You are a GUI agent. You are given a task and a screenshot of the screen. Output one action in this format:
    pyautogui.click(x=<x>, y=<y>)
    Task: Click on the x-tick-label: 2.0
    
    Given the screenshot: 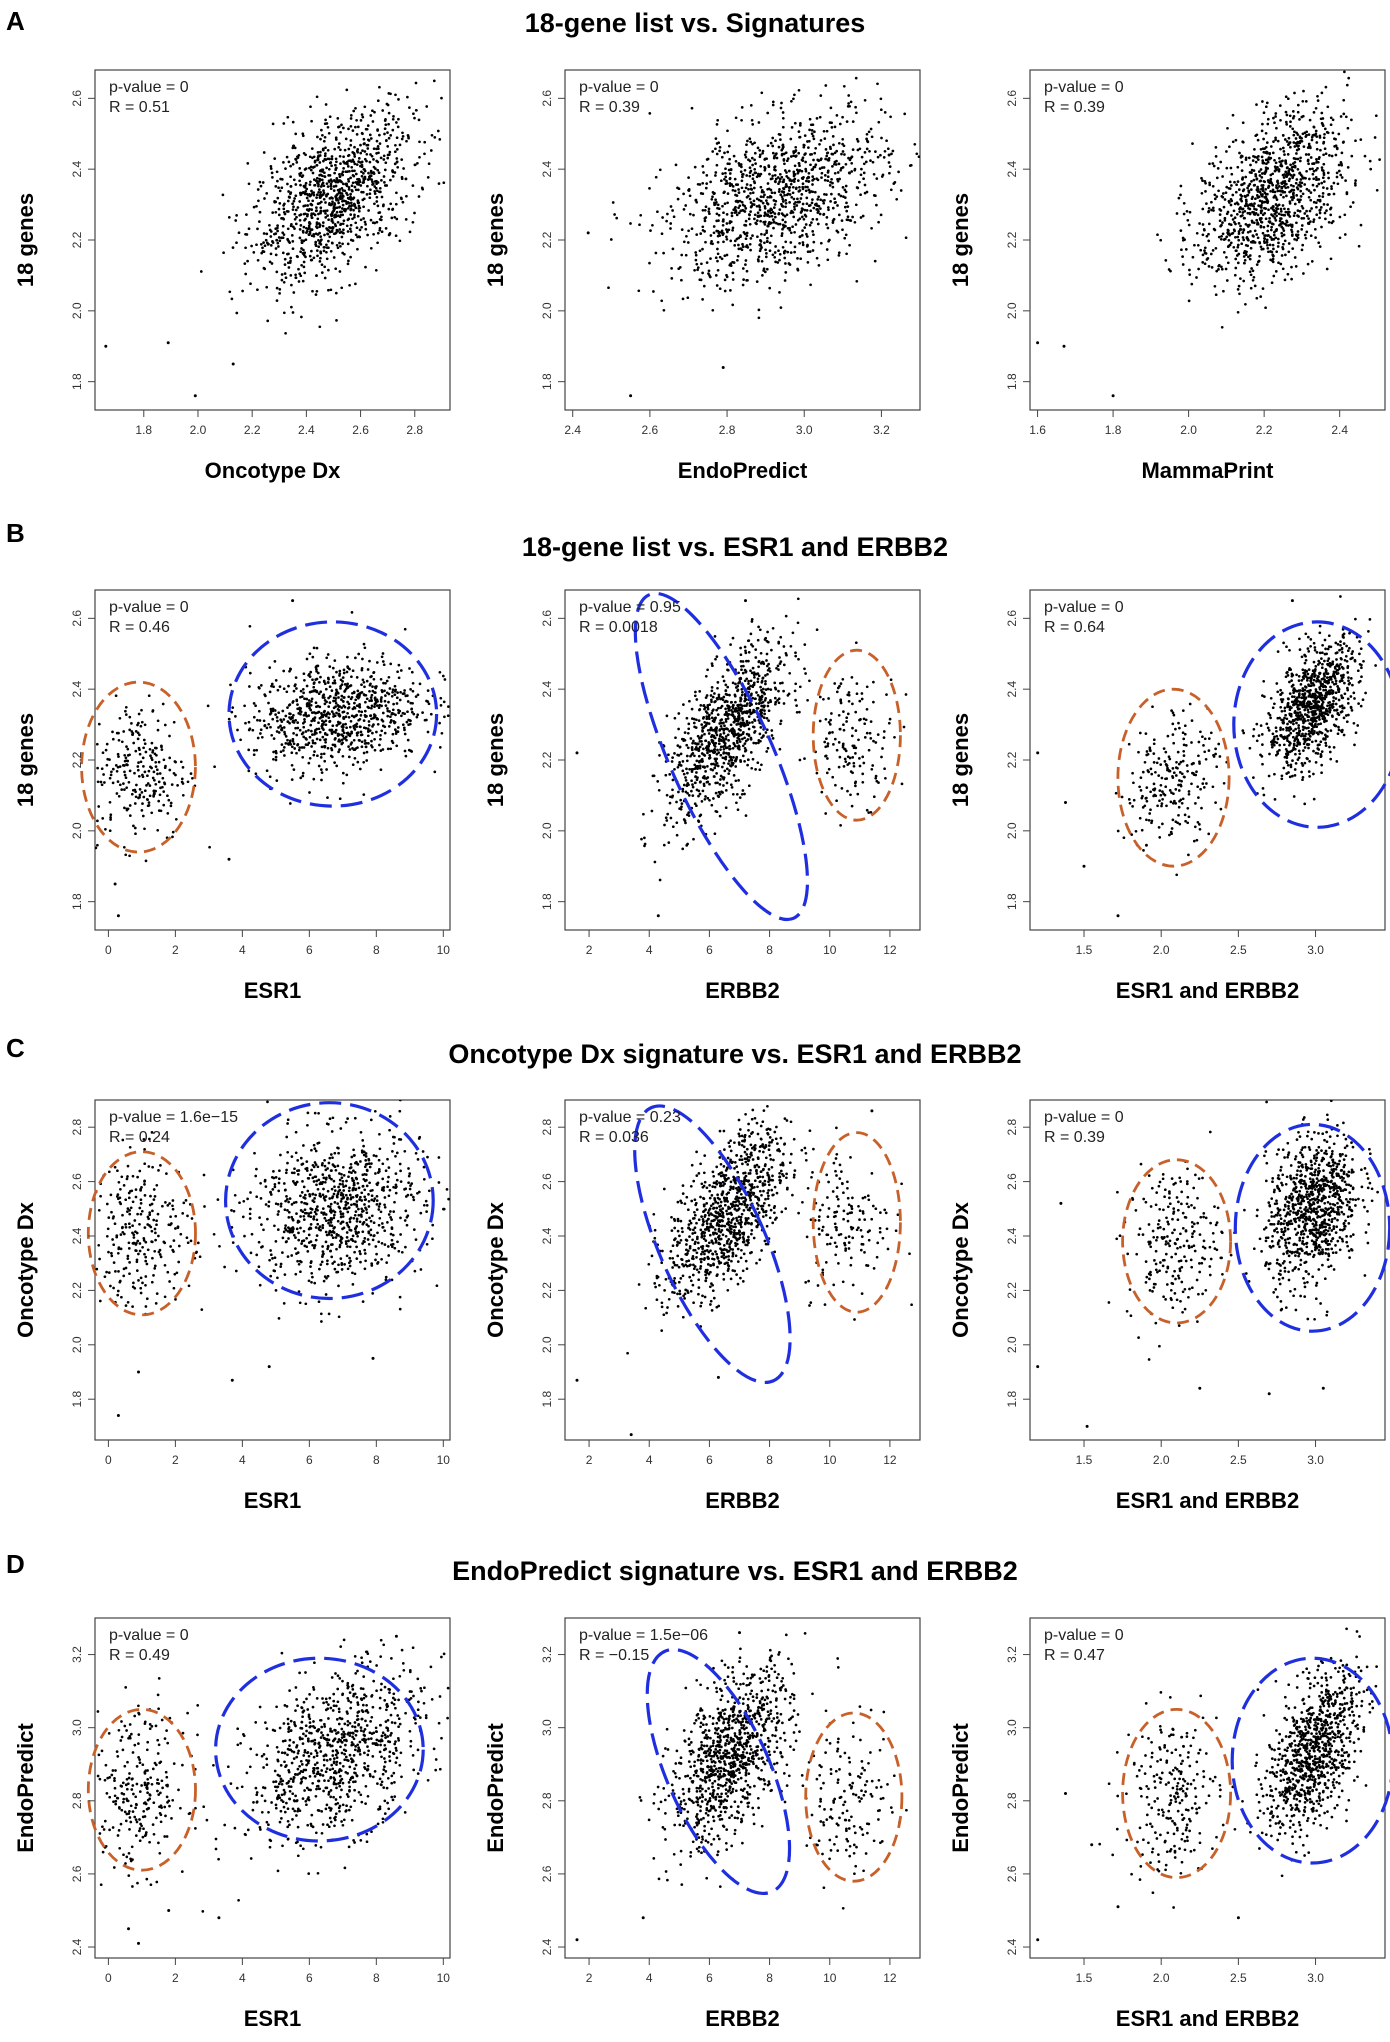 What is the action you would take?
    pyautogui.click(x=1188, y=430)
    